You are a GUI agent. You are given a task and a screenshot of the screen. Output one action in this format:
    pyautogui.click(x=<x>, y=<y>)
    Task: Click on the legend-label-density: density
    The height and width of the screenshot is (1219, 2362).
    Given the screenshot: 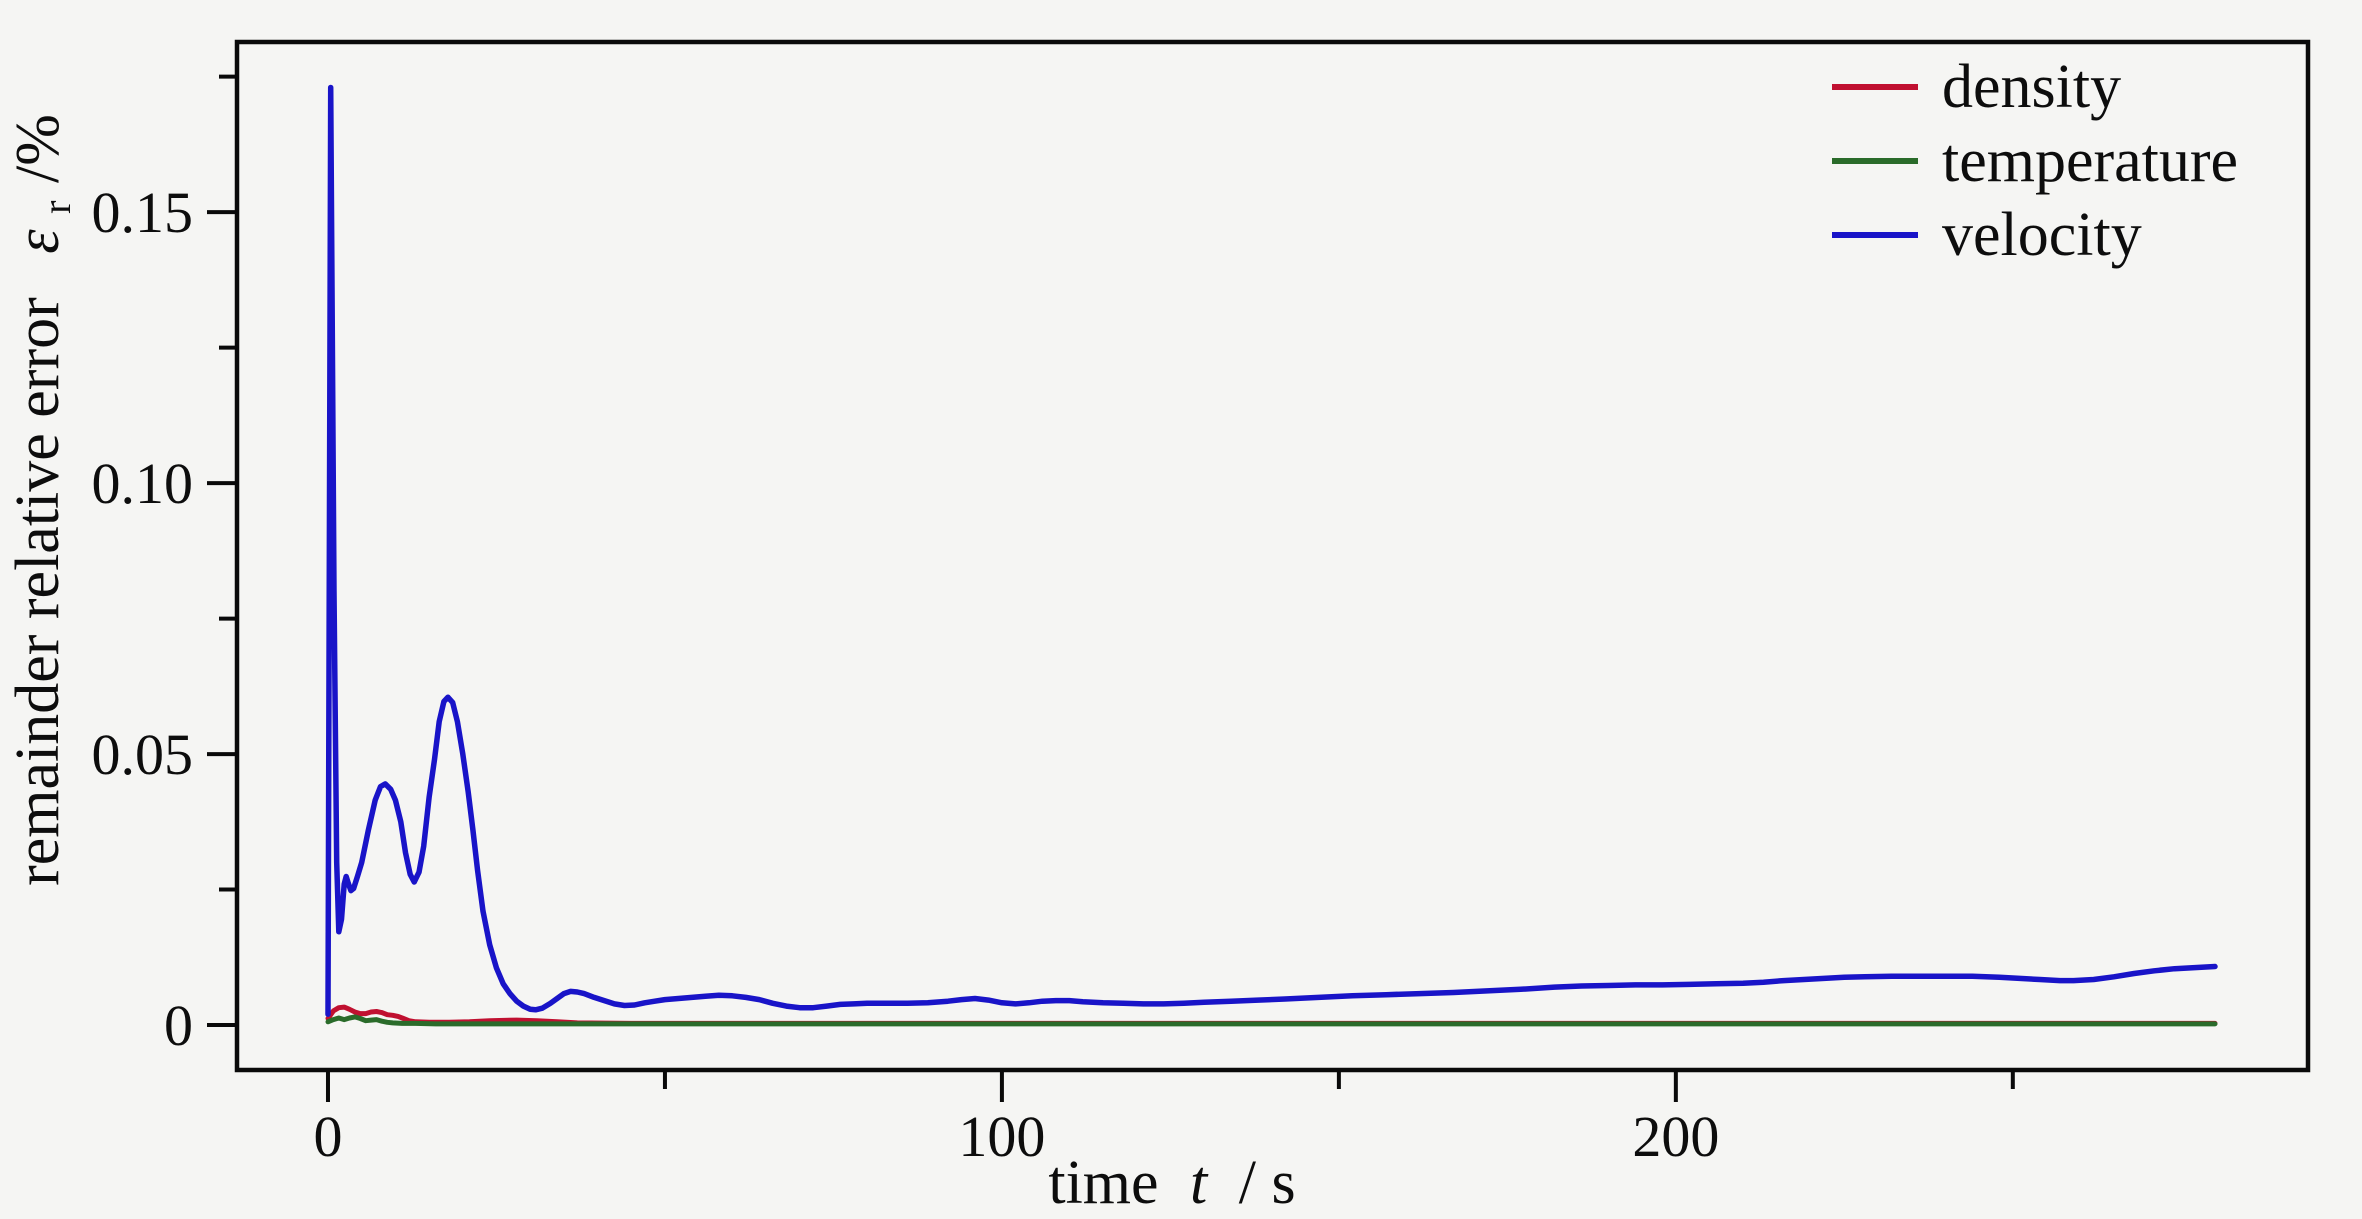 What is the action you would take?
    pyautogui.click(x=2032, y=87)
    